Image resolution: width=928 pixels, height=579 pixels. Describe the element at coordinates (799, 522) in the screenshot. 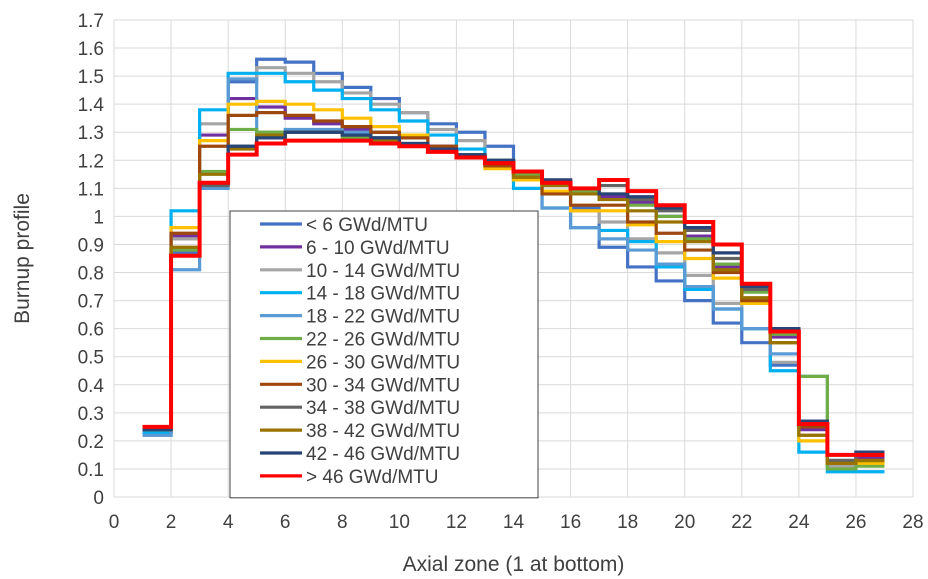

I see `x-tick-label: 24` at that location.